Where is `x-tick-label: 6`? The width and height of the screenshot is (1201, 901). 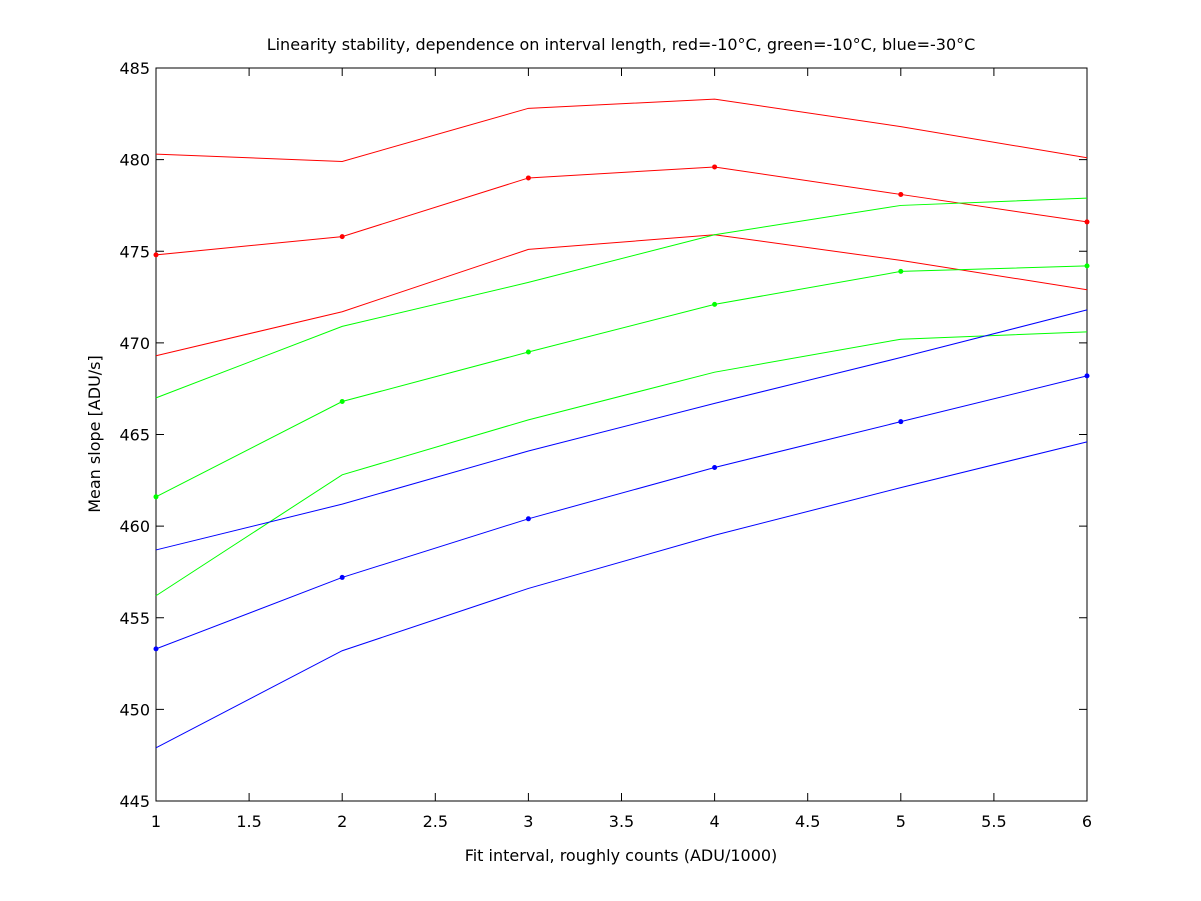
x-tick-label: 6 is located at coordinates (1087, 821).